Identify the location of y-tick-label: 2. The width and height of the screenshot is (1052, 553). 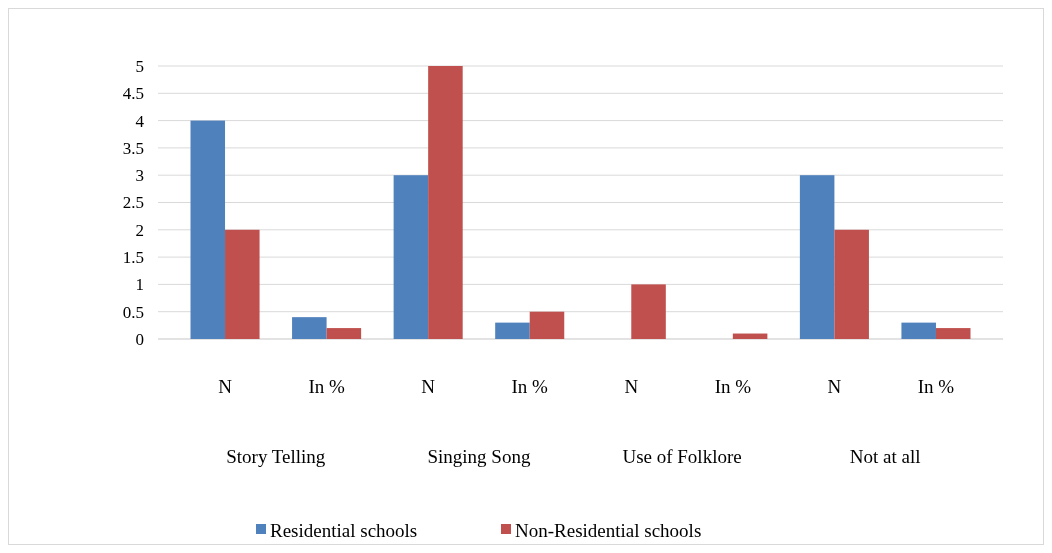
(139, 230).